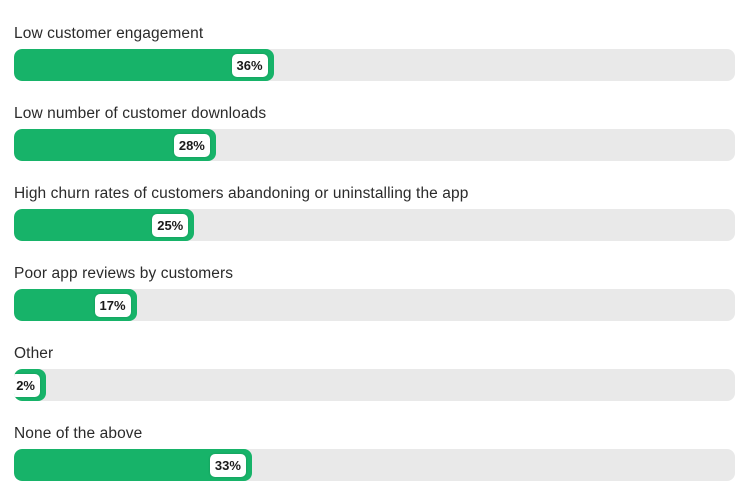  Describe the element at coordinates (133, 465) in the screenshot. I see `bar-fill: 33%` at that location.